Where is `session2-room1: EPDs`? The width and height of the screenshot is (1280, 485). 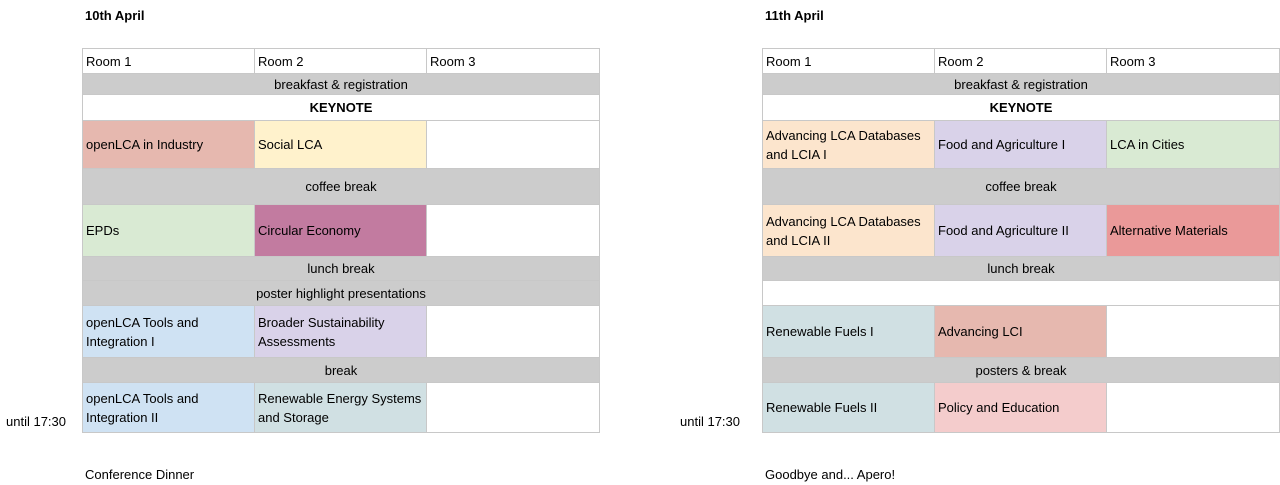 session2-room1: EPDs is located at coordinates (169, 231).